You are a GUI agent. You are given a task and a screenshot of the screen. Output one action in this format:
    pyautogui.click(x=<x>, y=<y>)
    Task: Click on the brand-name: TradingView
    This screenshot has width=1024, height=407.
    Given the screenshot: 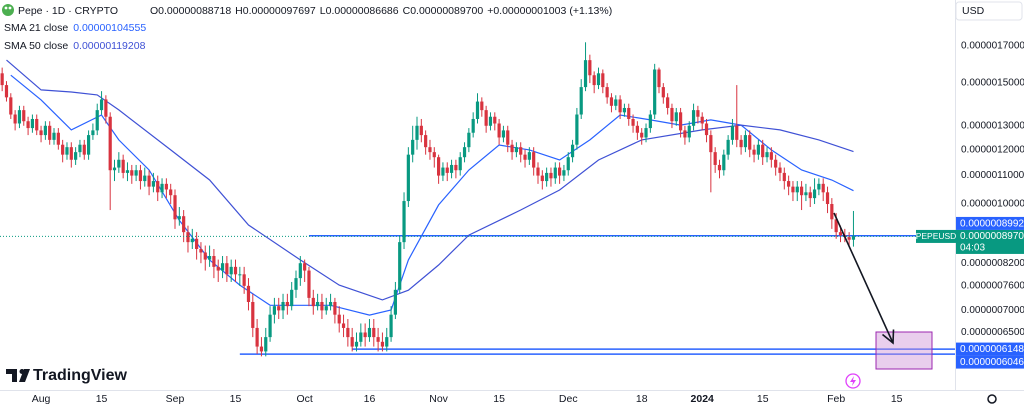 What is the action you would take?
    pyautogui.click(x=80, y=375)
    